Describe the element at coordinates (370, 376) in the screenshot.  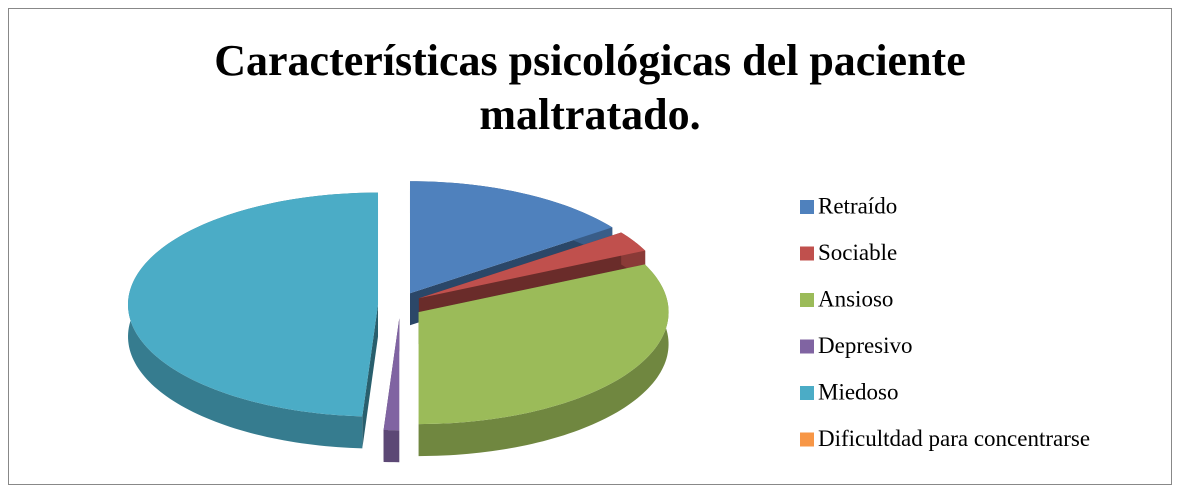
I see `slice-edge` at that location.